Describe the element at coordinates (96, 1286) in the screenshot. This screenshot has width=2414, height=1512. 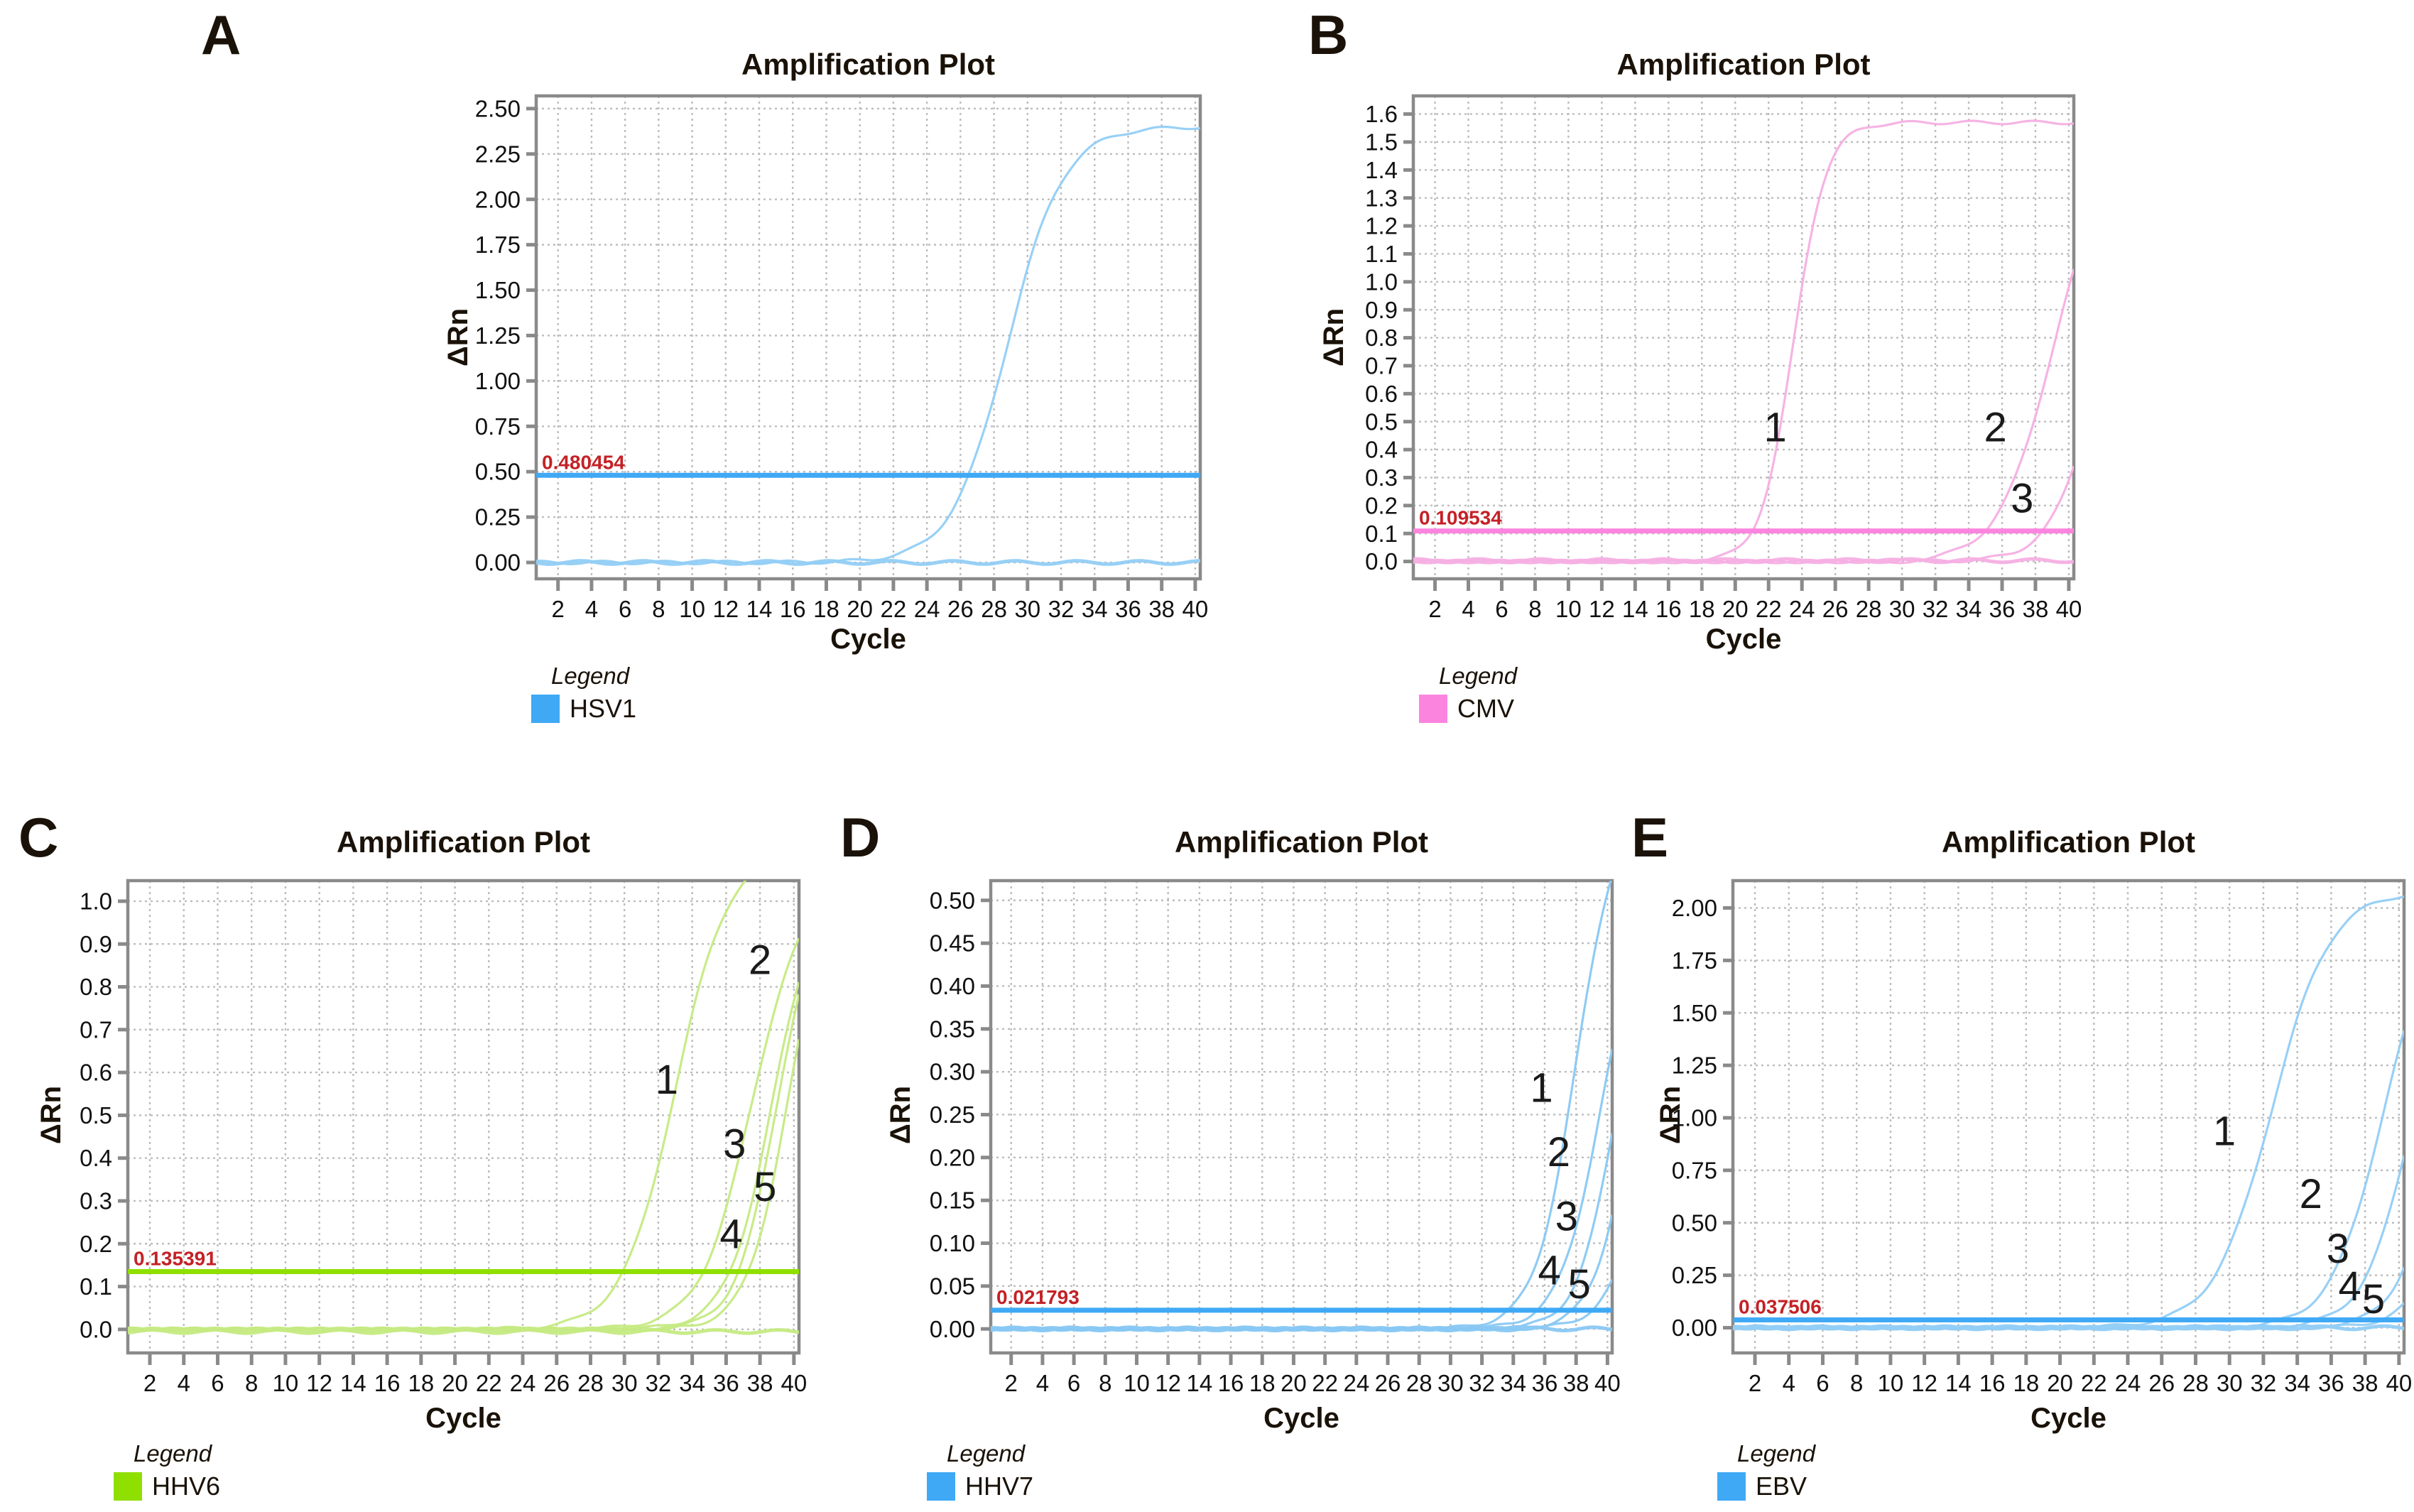
I see `y-tick-label: 0.1` at that location.